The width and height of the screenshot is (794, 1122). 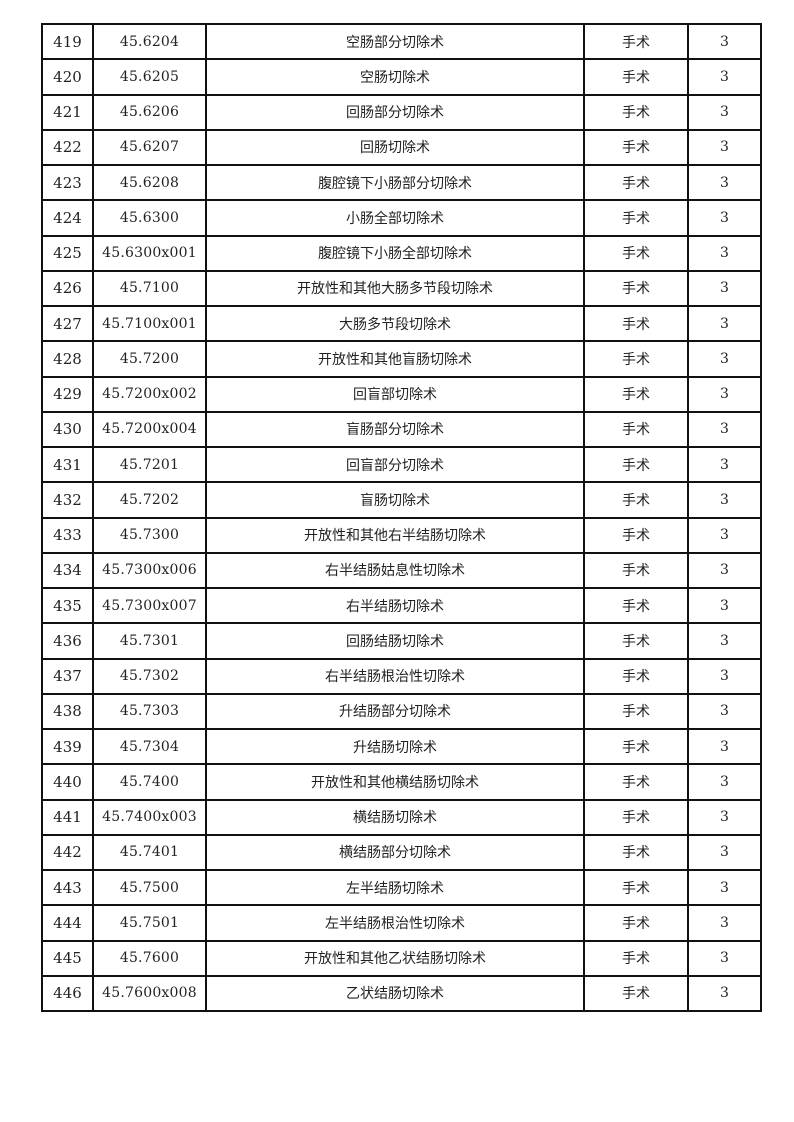 What do you see at coordinates (401, 288) in the screenshot?
I see `table-row: 426 45.7100 开放性和其他大肠多节段切除术 手术 3` at bounding box center [401, 288].